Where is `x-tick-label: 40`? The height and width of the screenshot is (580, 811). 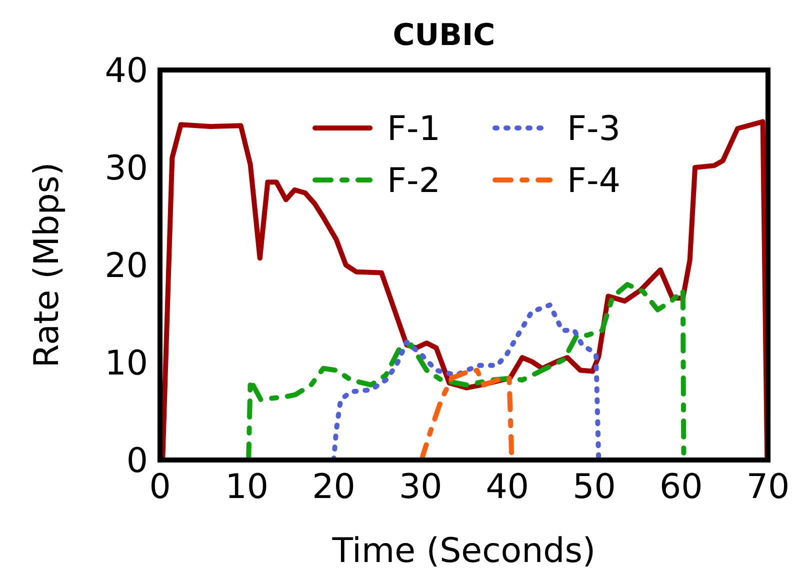 x-tick-label: 40 is located at coordinates (508, 487).